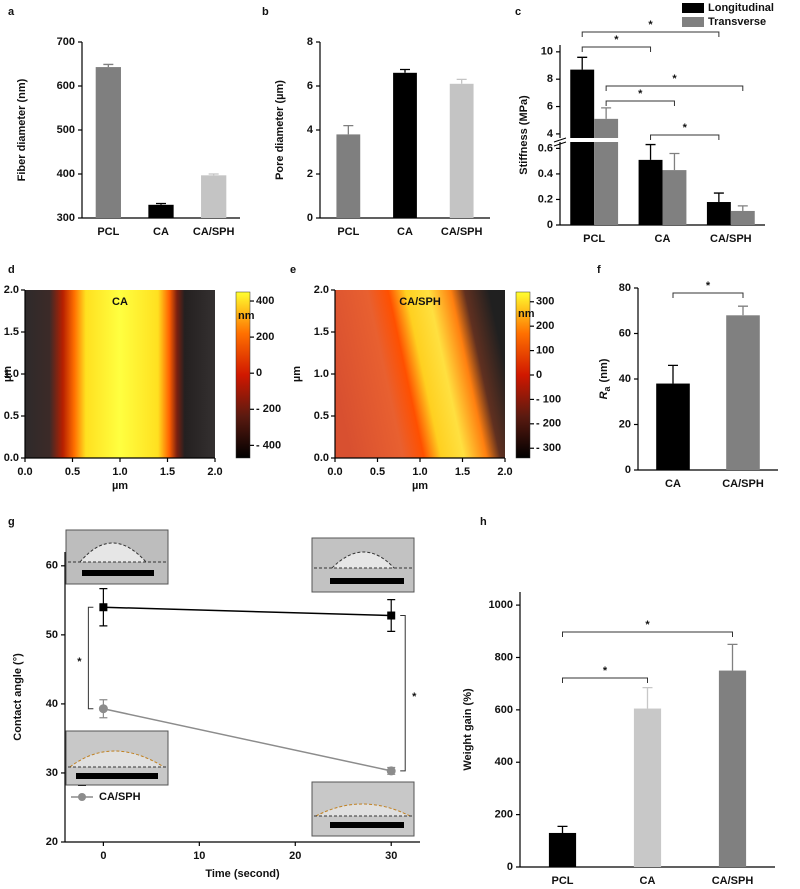 The height and width of the screenshot is (889, 800). What do you see at coordinates (22, 129) in the screenshot?
I see `y-axis-label: Fiber diameter (nm)` at bounding box center [22, 129].